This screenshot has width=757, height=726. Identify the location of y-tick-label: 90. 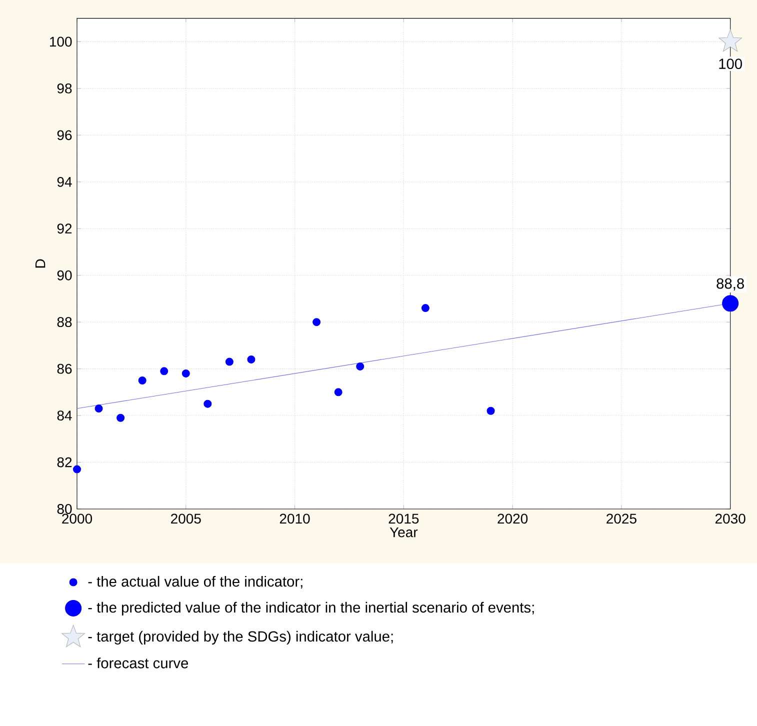
(64, 275).